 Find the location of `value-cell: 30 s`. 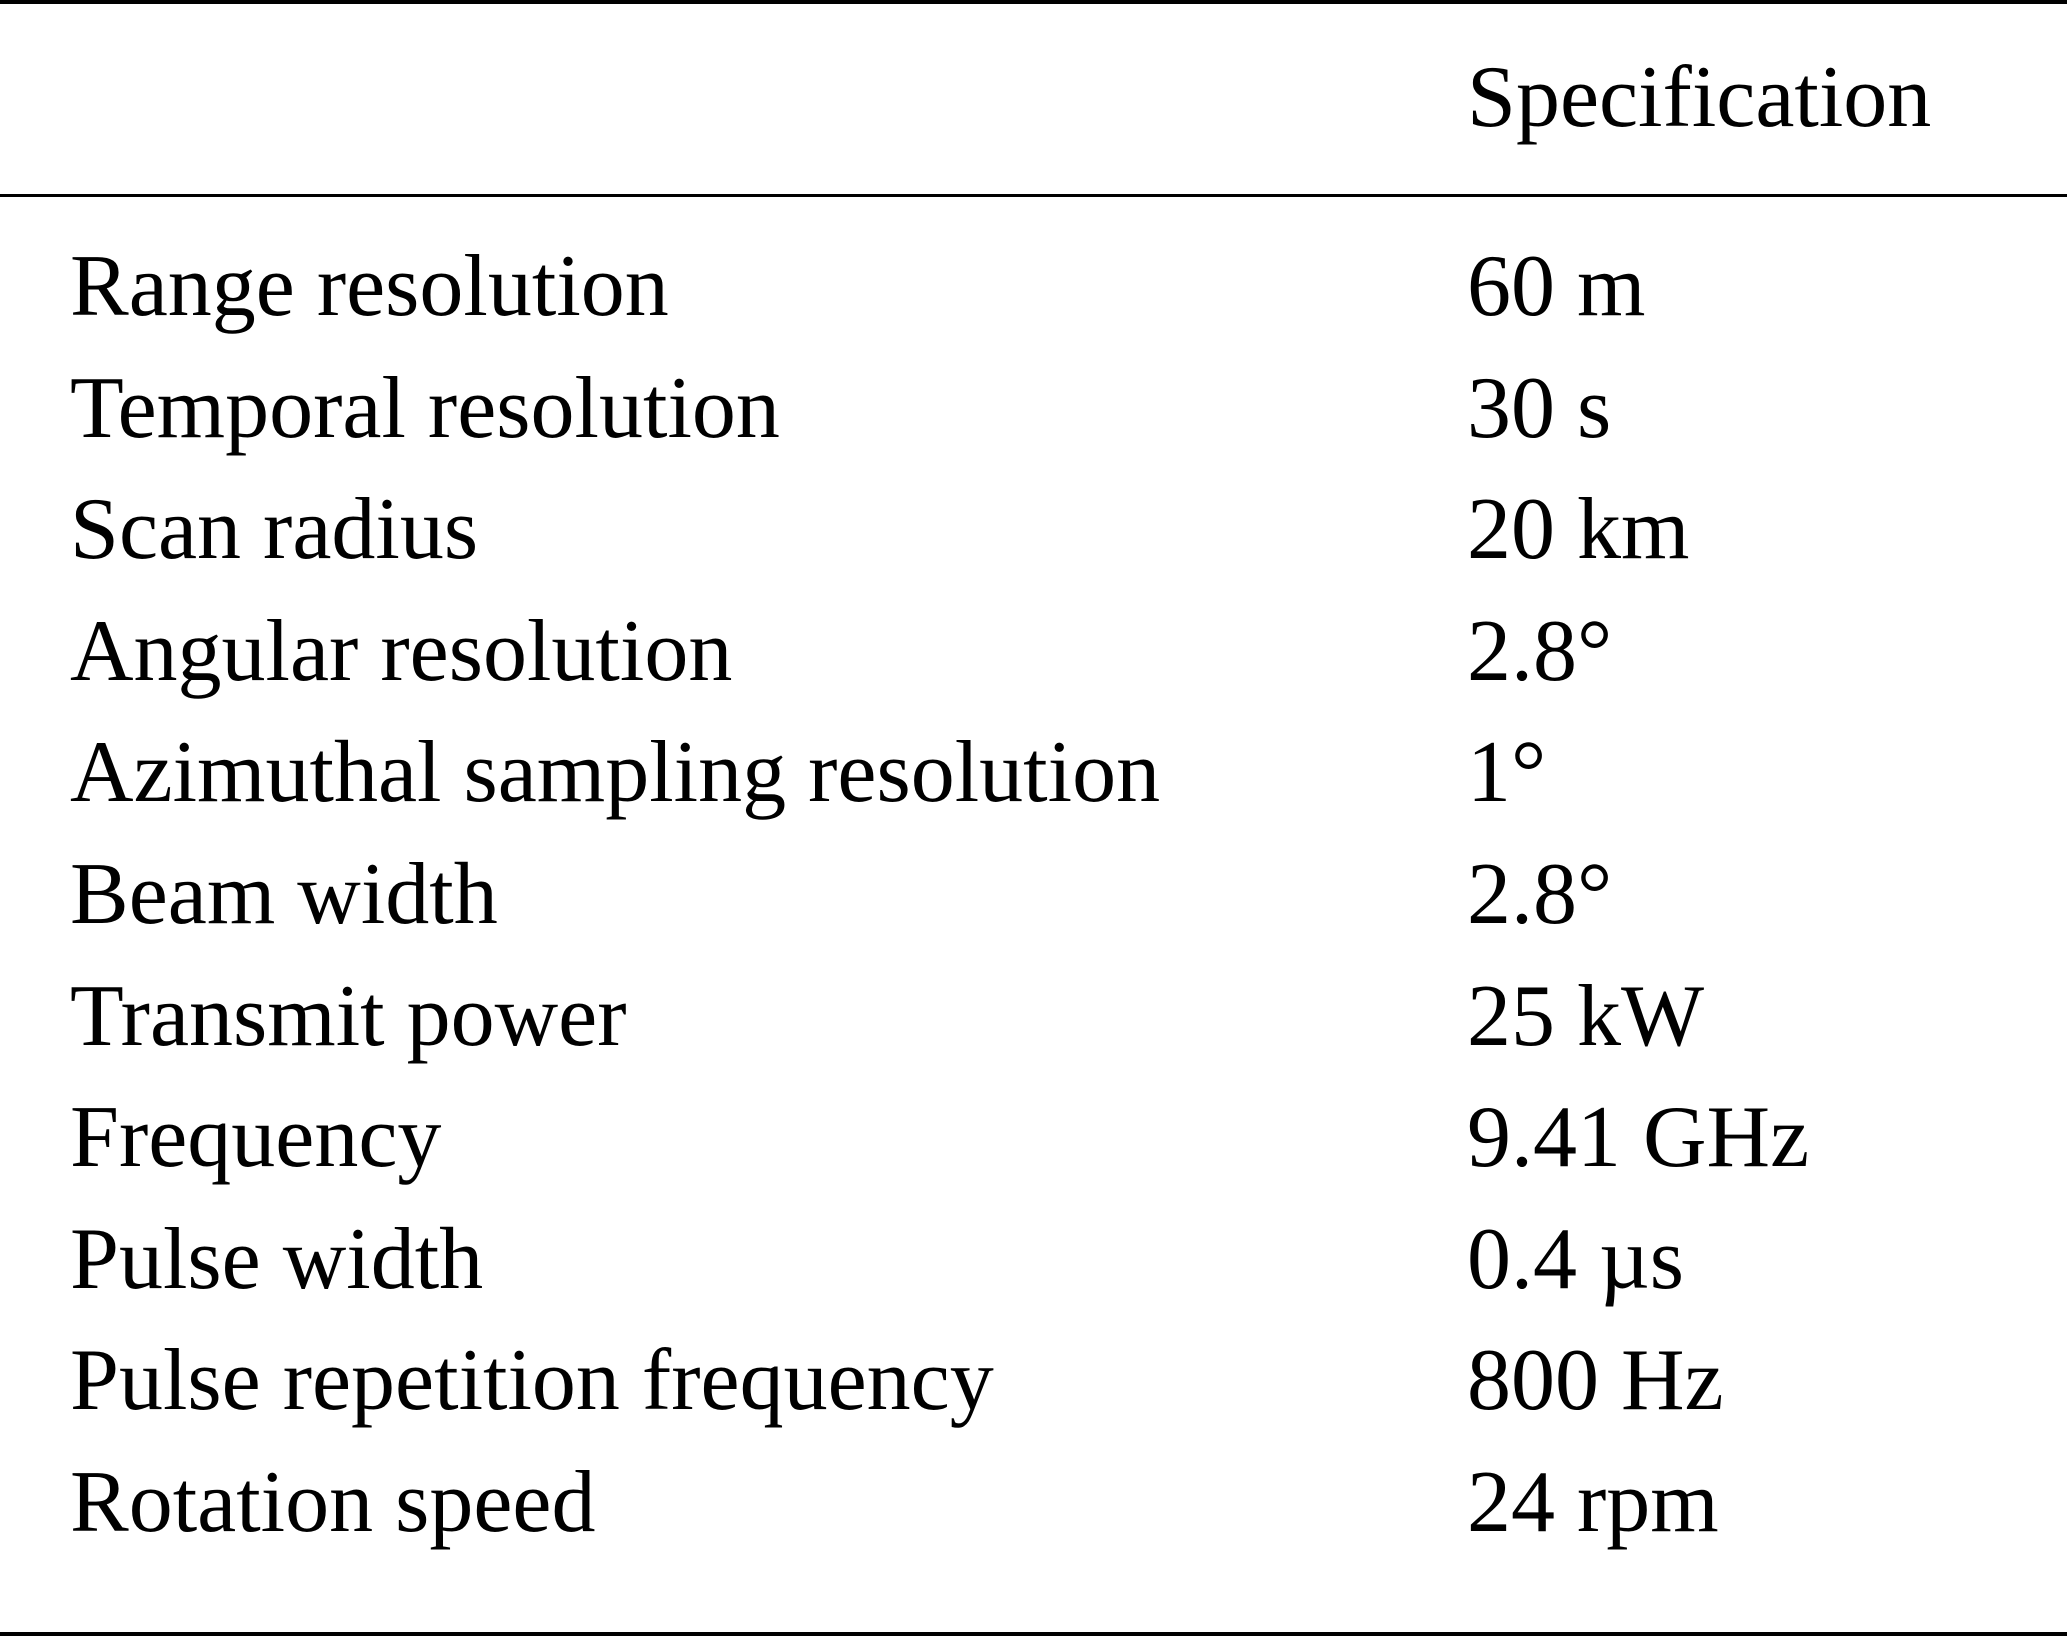

value-cell: 30 s is located at coordinates (1539, 408).